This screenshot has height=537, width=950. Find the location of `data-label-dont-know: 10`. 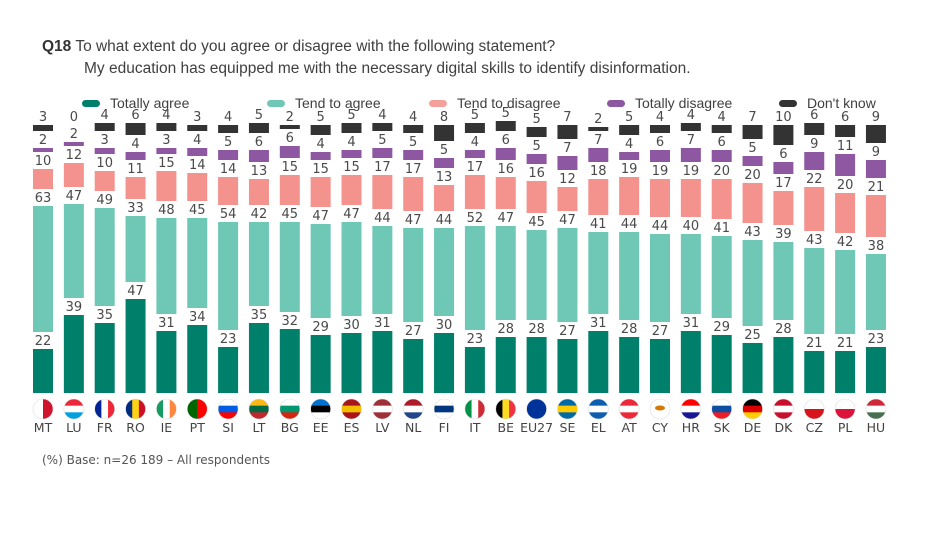

data-label-dont-know: 10 is located at coordinates (783, 117).